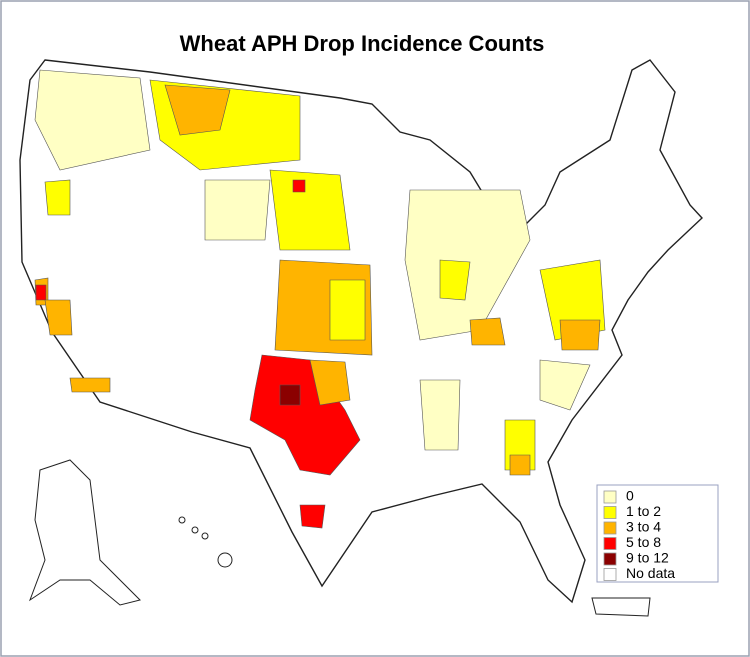 The image size is (750, 657). What do you see at coordinates (643, 511) in the screenshot?
I see `legend-label: 1 to 2` at bounding box center [643, 511].